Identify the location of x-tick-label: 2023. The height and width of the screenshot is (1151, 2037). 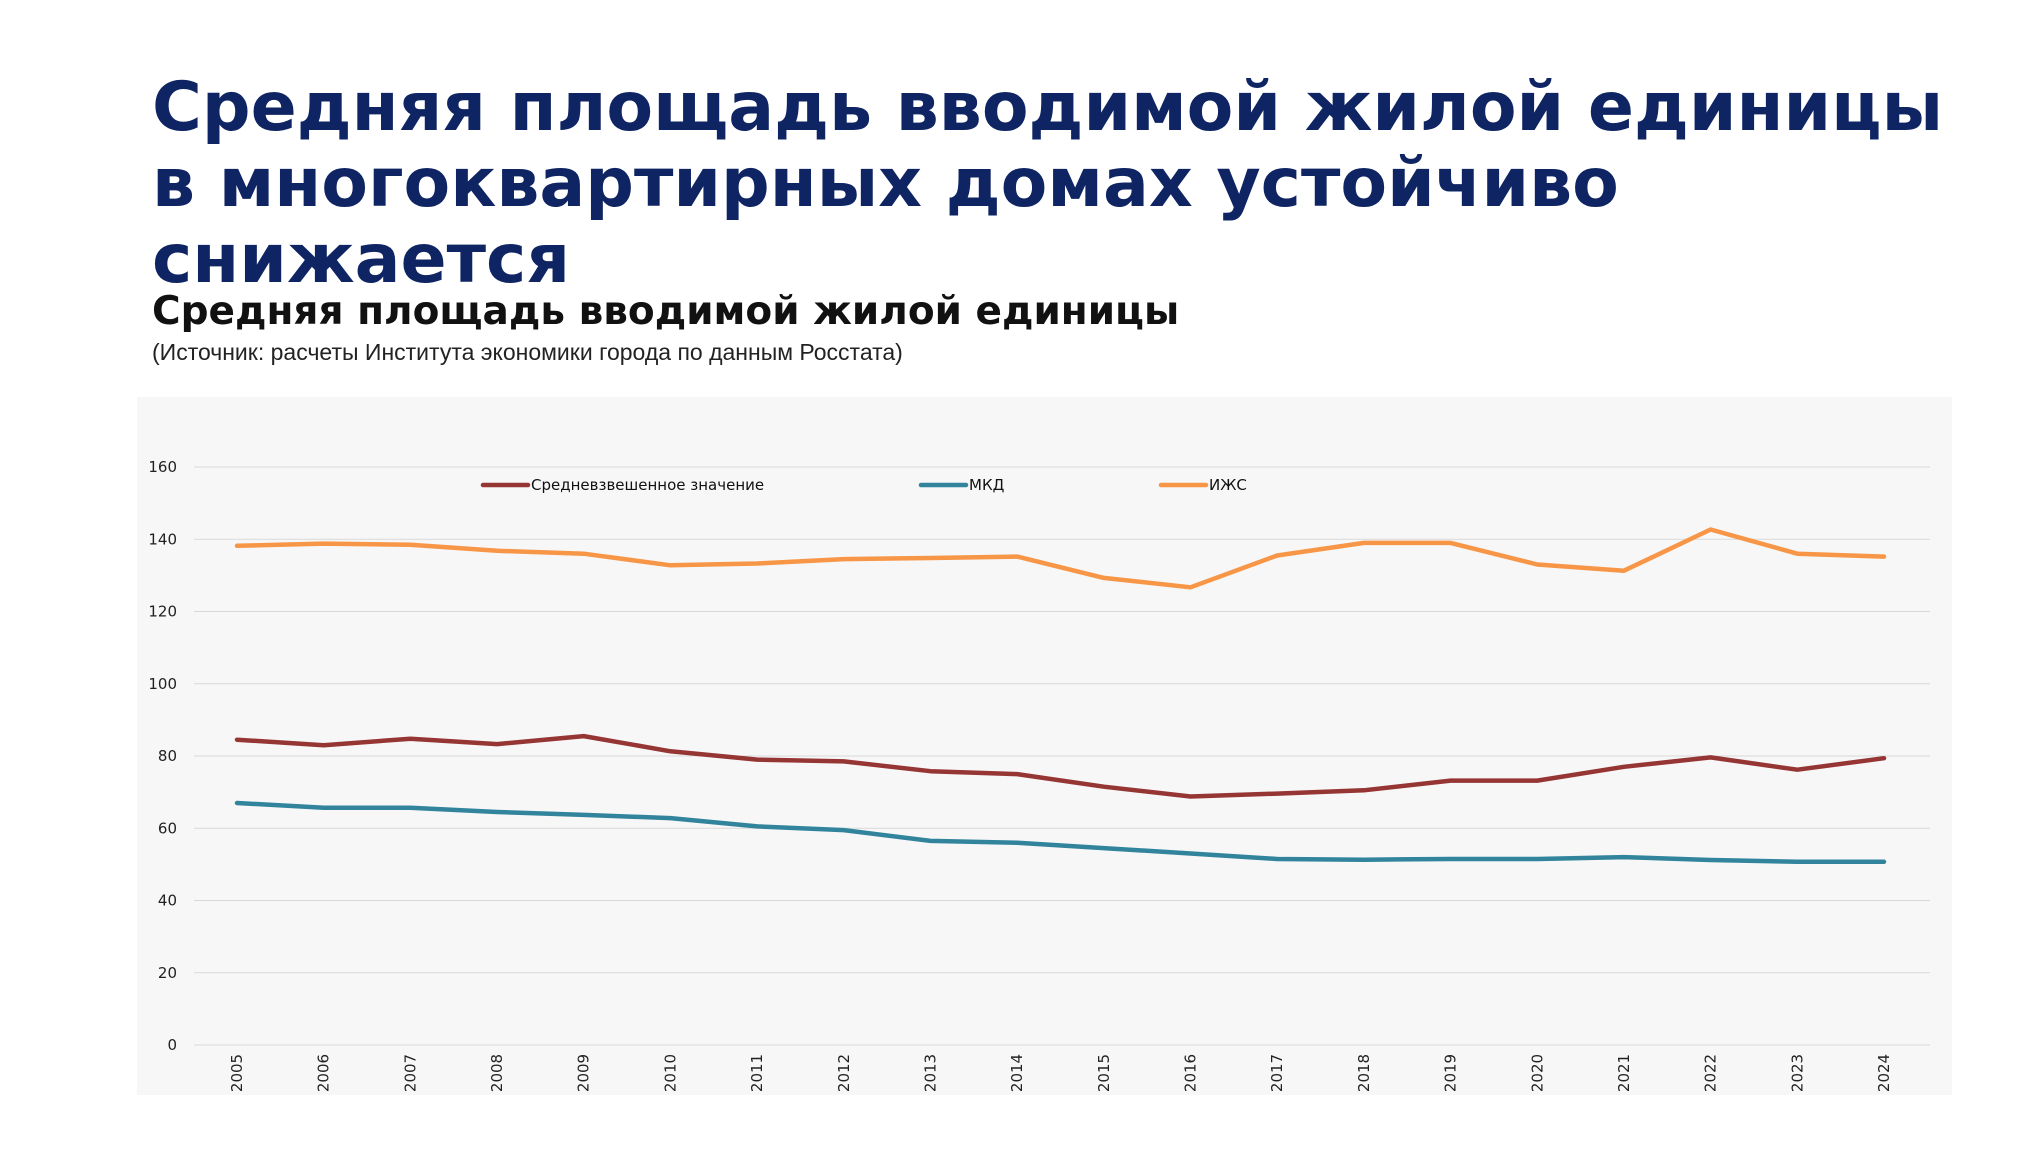
(1797, 1073).